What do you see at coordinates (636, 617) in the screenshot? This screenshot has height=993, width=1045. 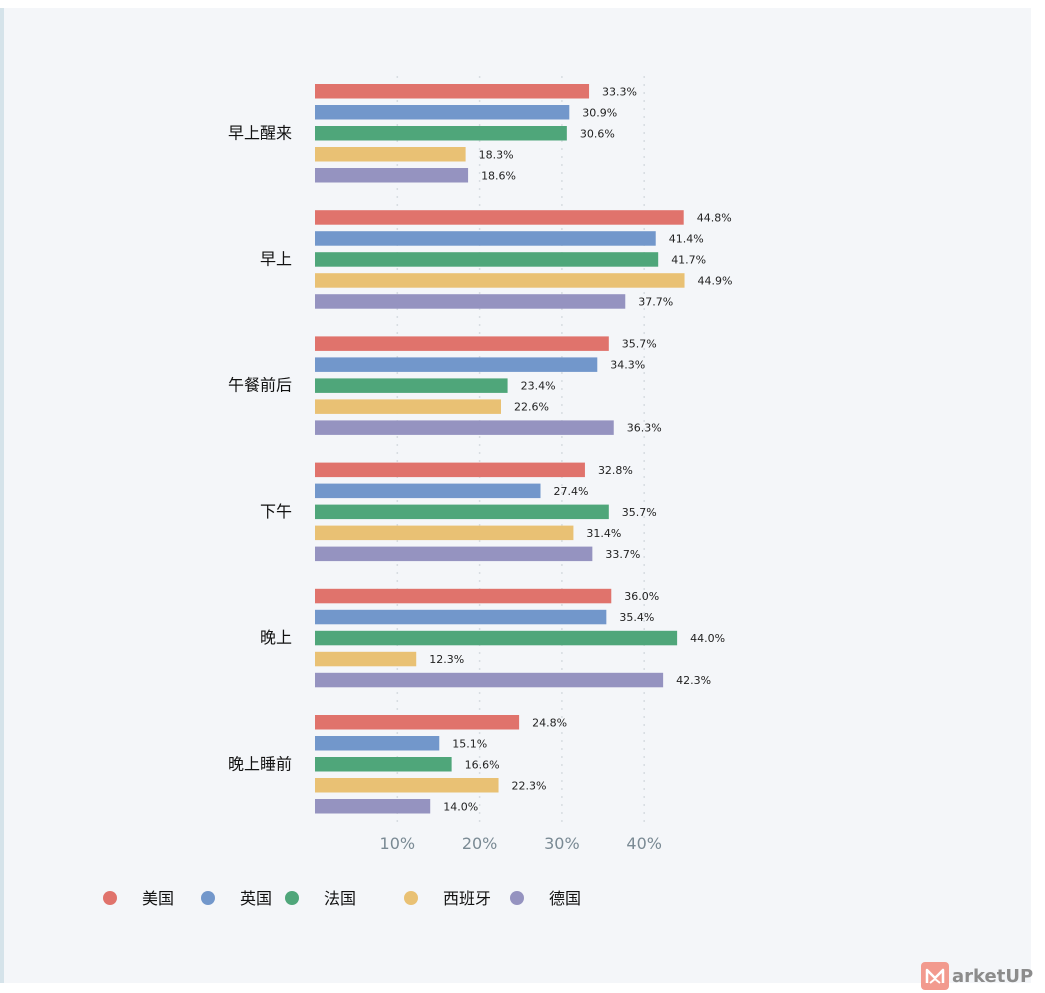 I see `bar-value-label: 35.4%` at bounding box center [636, 617].